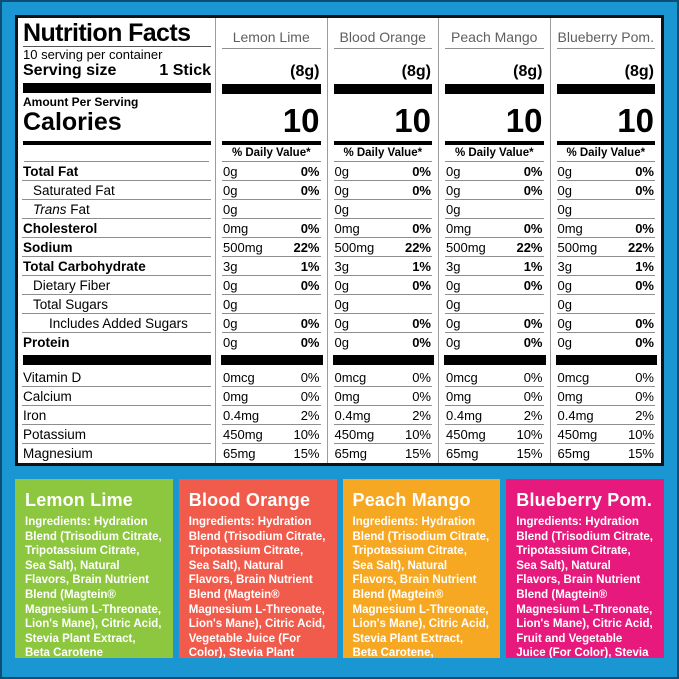 This screenshot has height=679, width=679. Describe the element at coordinates (116, 285) in the screenshot. I see `nutrient-label-cell: Dietary Fiber` at that location.